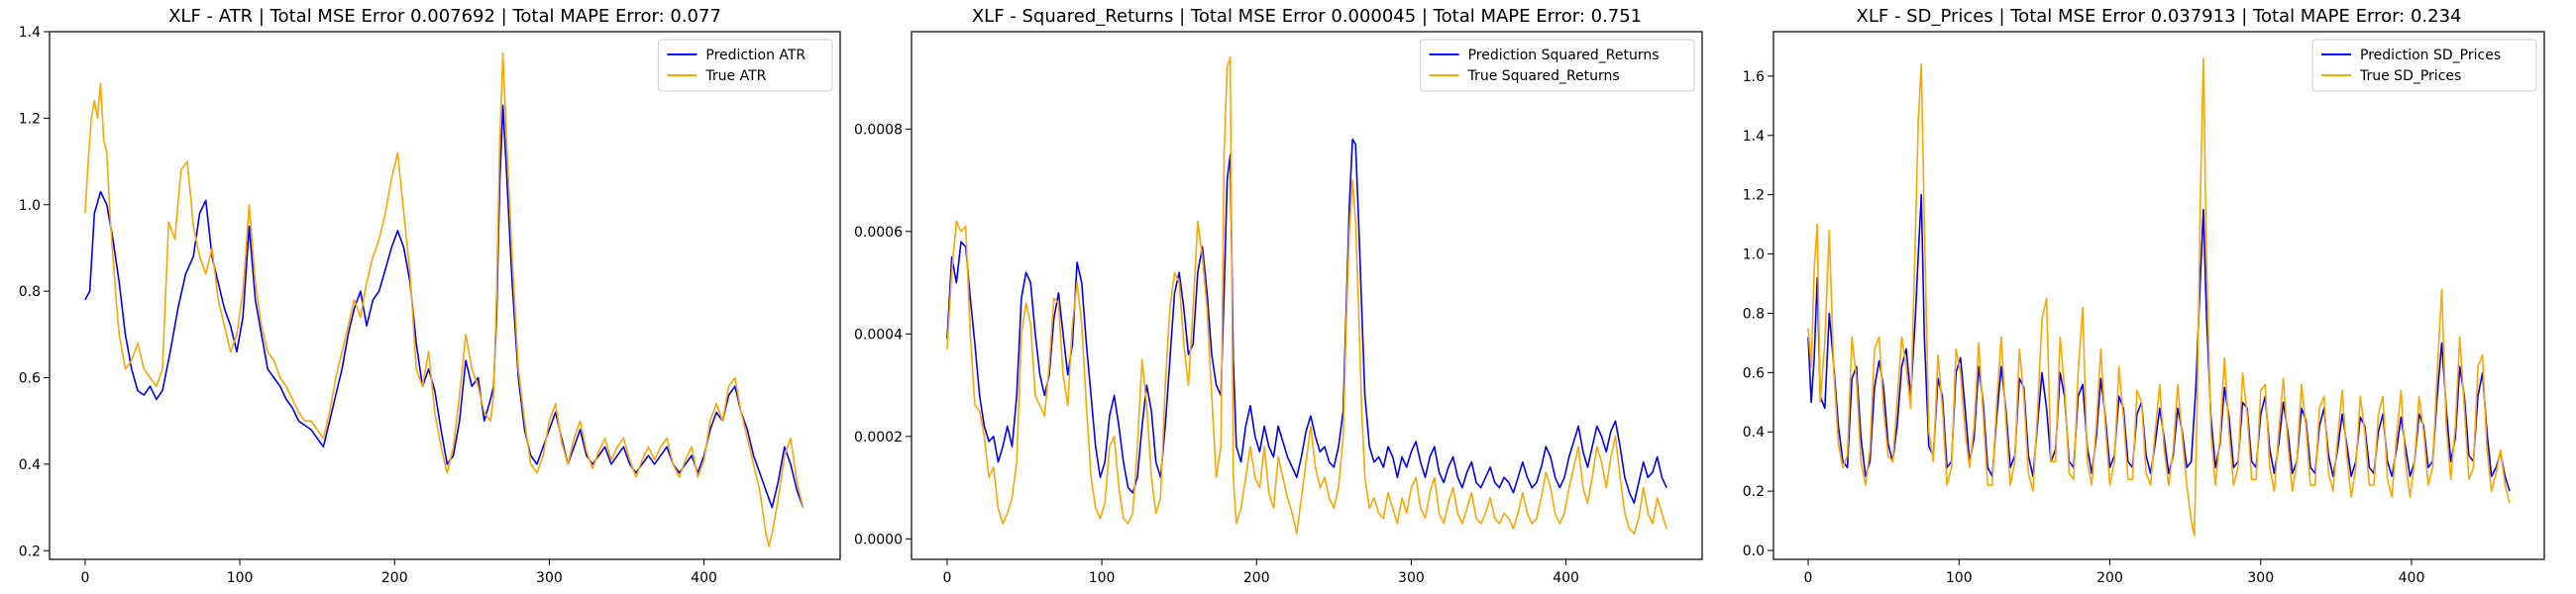 The width and height of the screenshot is (2576, 594). Describe the element at coordinates (735, 76) in the screenshot. I see `legend-label-true-atr: True ATR` at that location.